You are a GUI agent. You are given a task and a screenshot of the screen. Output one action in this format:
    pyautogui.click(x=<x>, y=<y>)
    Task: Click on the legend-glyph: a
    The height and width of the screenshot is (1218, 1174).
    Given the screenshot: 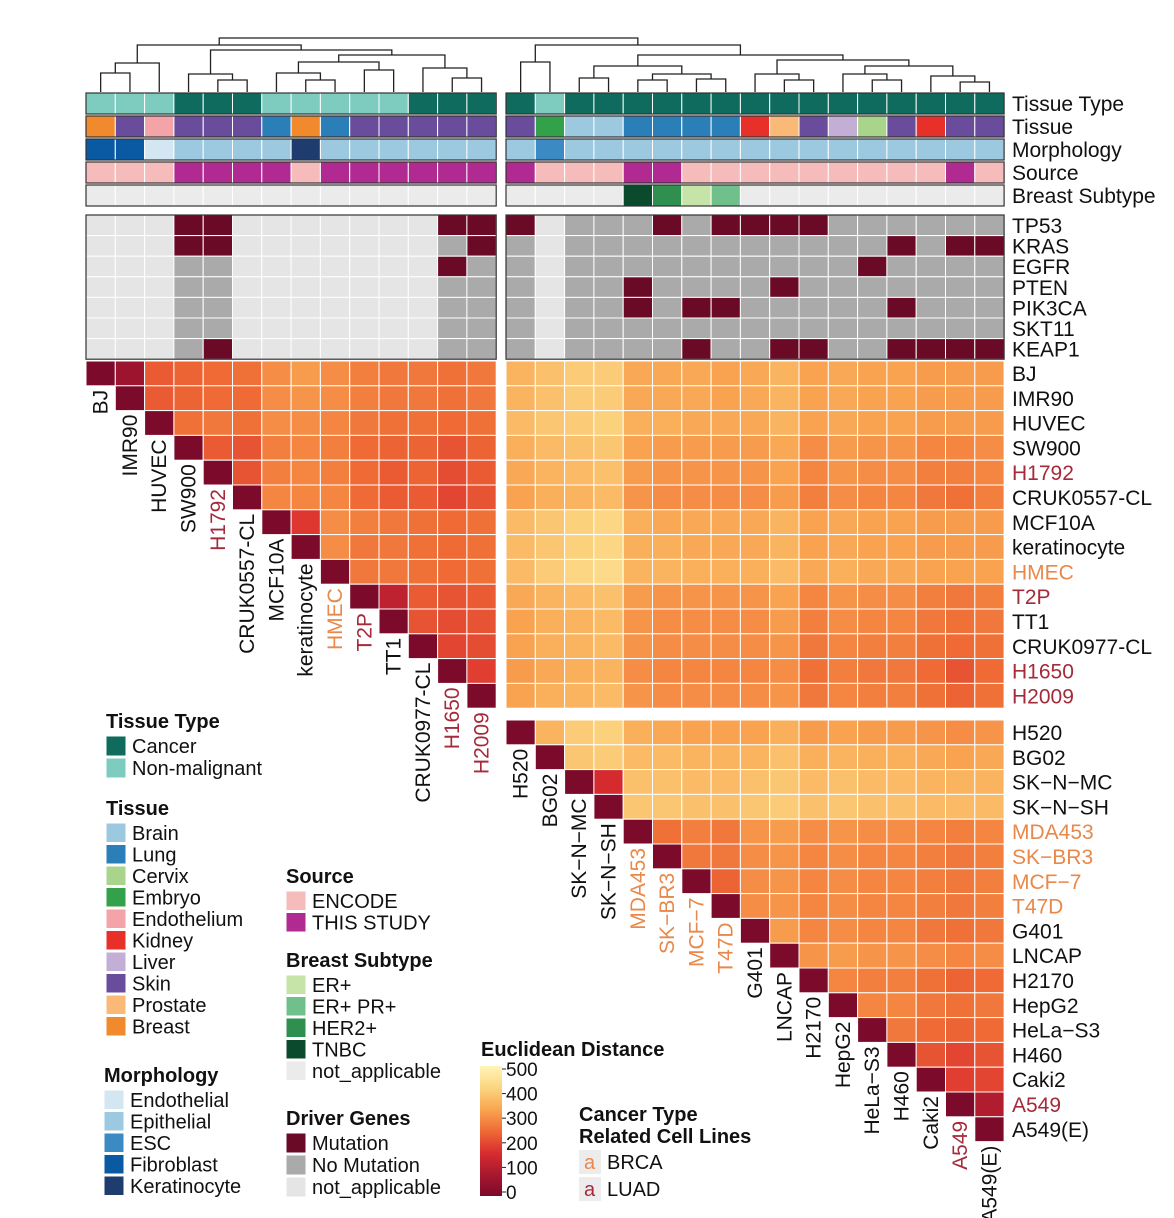 What is the action you would take?
    pyautogui.click(x=590, y=1163)
    